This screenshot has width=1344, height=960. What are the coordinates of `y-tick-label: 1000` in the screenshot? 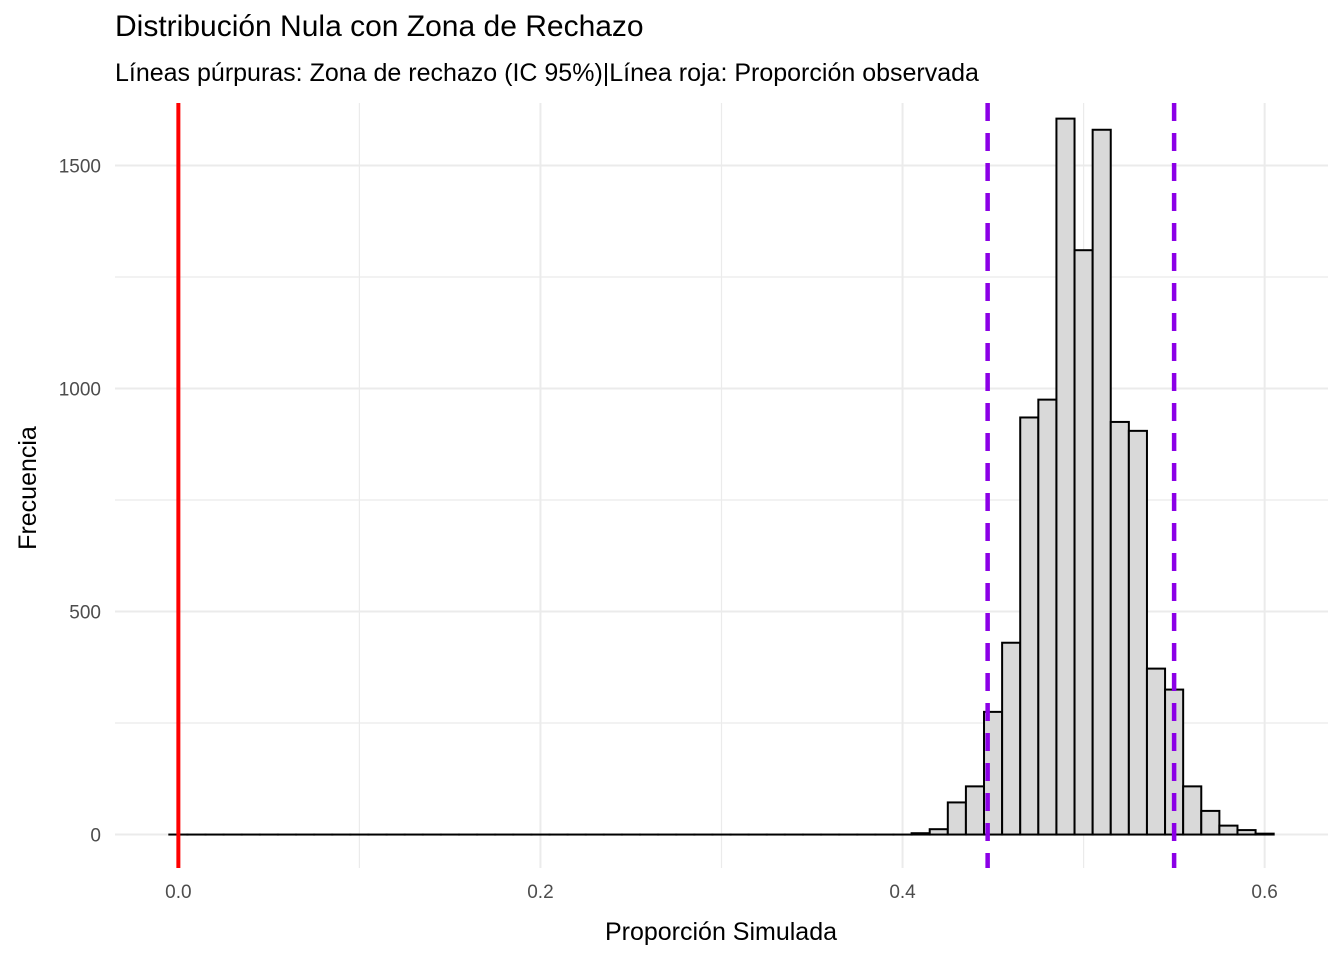 It's located at (80, 389).